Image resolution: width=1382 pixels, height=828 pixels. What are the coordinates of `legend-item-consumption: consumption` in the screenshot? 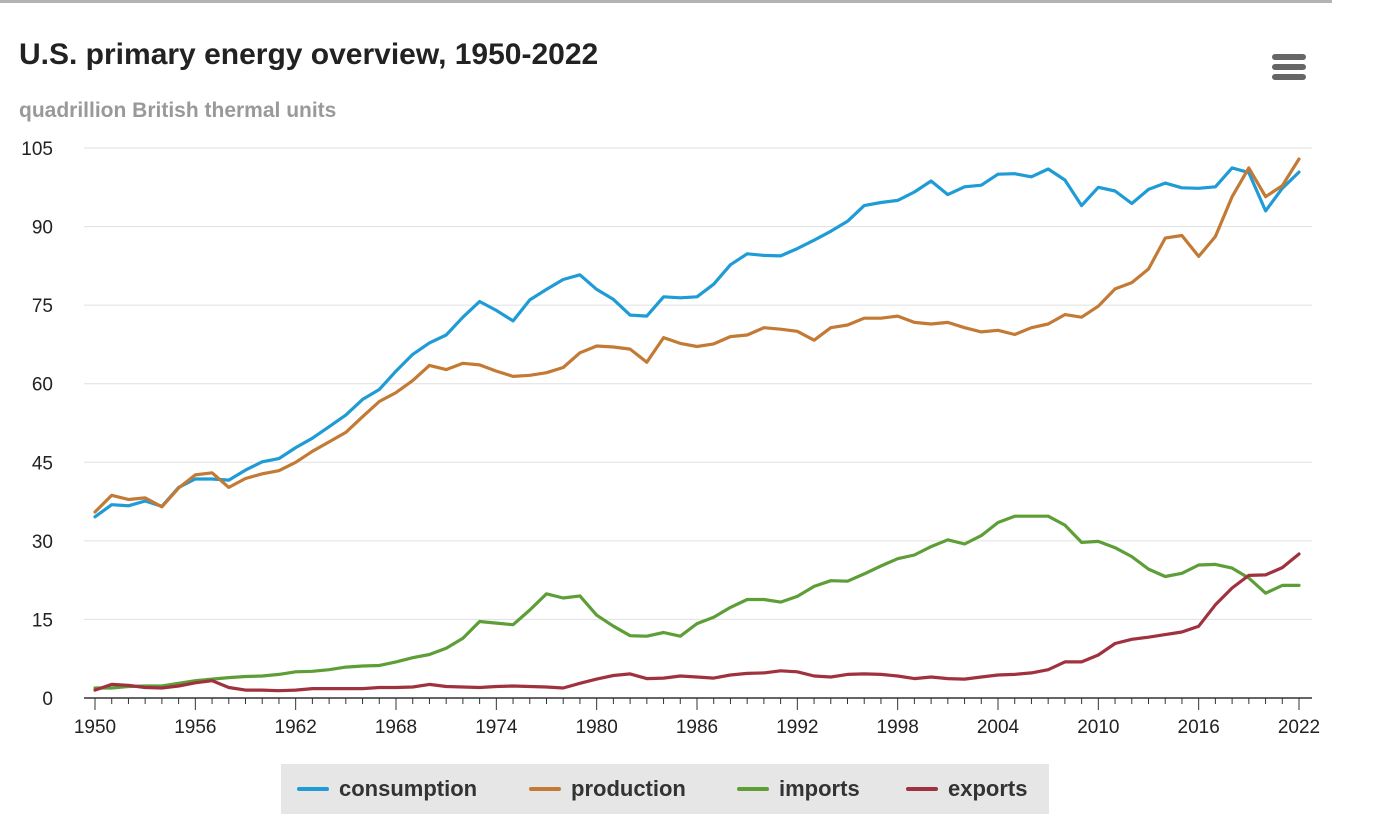 It's located at (387, 789).